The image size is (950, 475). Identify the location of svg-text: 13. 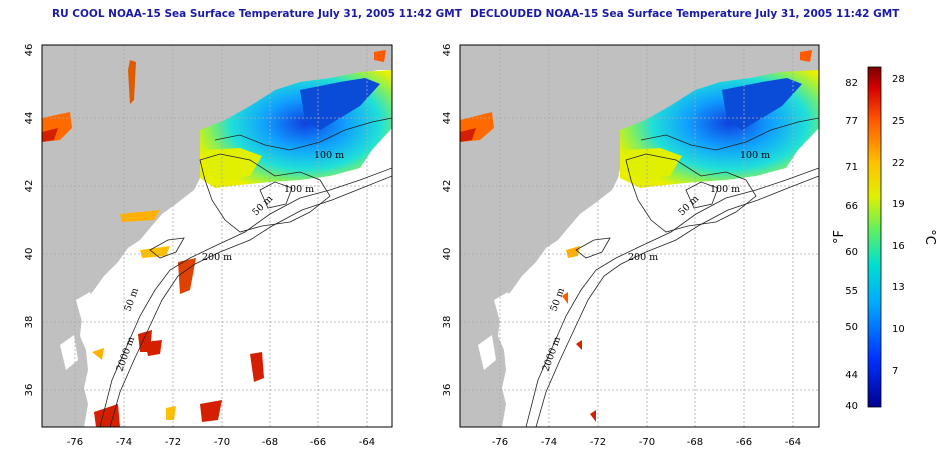
(898, 287).